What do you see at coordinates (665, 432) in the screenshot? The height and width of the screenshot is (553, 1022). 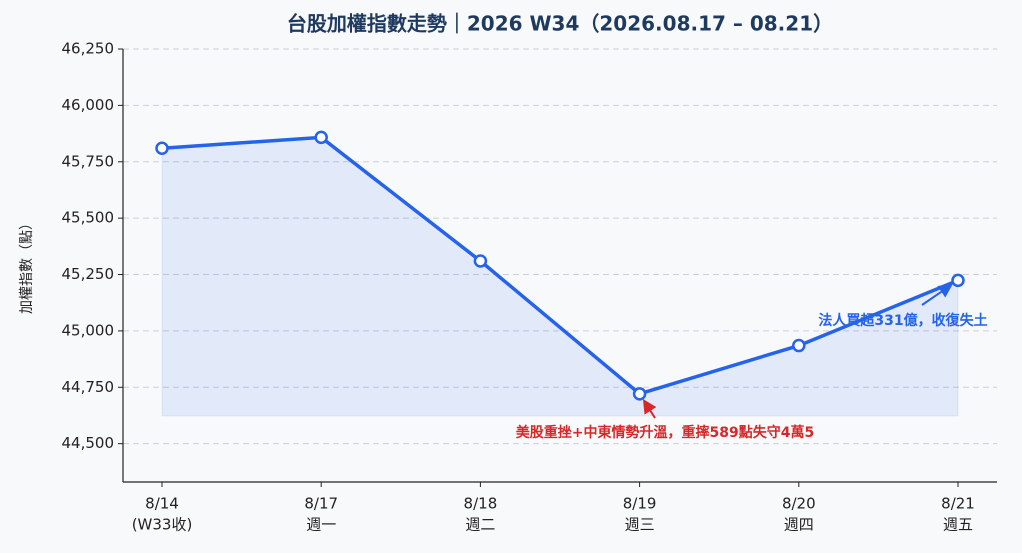 I see `annotation: 美股重挫+中東情勢升溫，重摔589點失守4萬5` at bounding box center [665, 432].